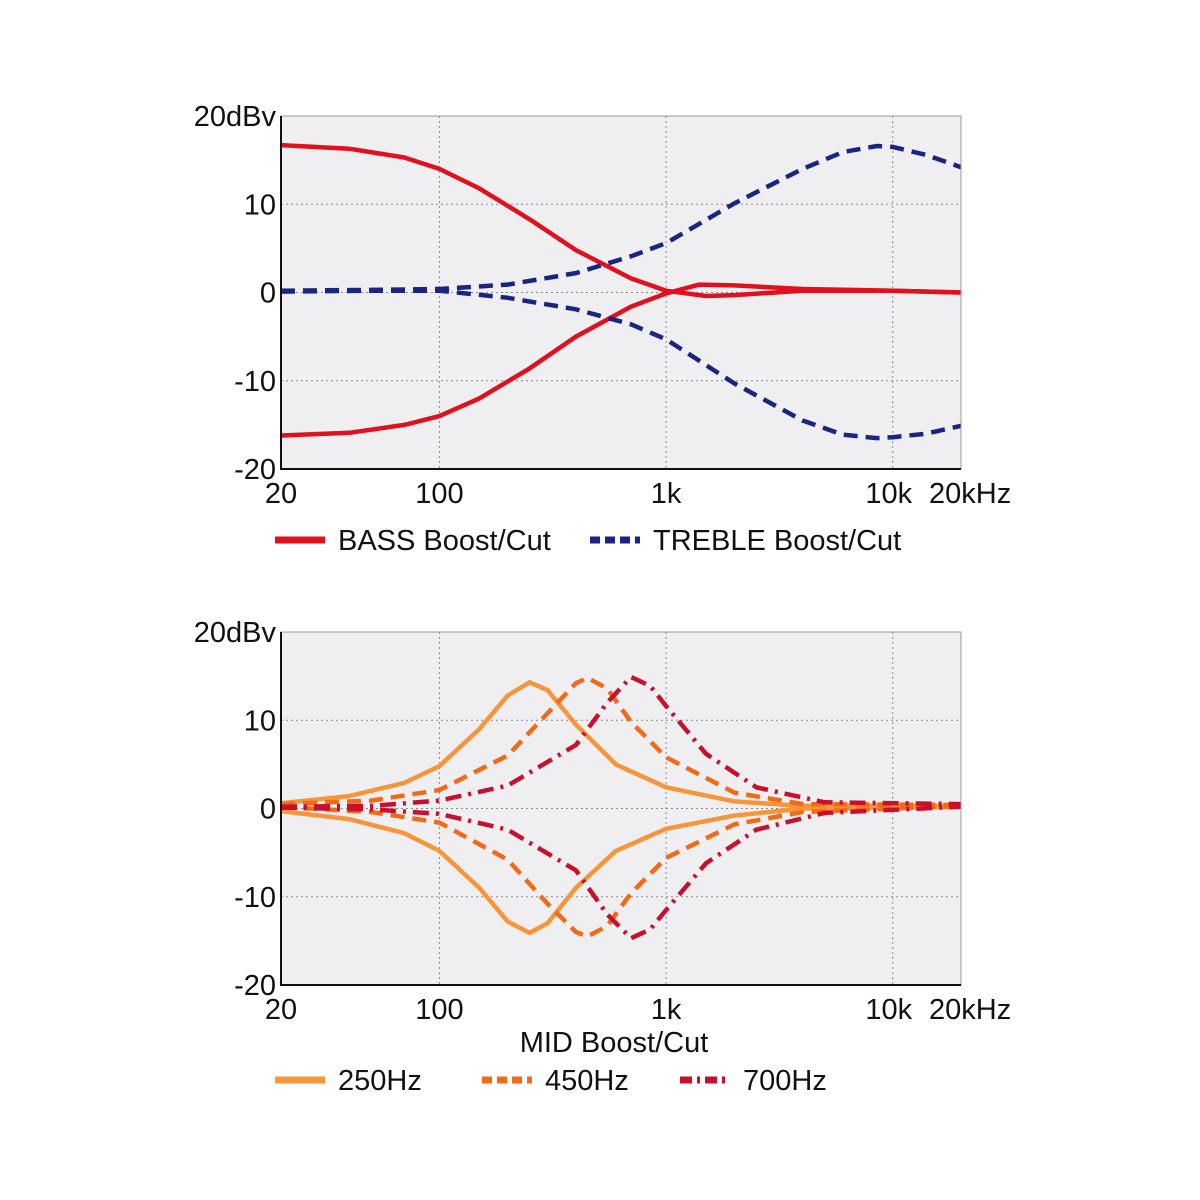 The image size is (1200, 1200). Describe the element at coordinates (785, 1081) in the screenshot. I see `legend-label: 700Hz` at that location.